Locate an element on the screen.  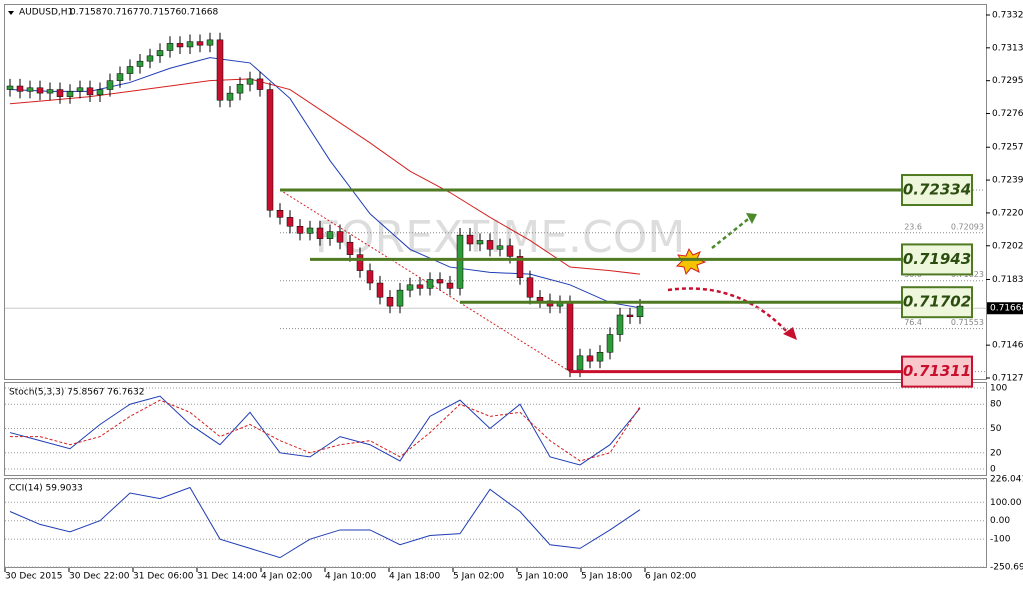
level-label: 0.71702 is located at coordinates (937, 302).